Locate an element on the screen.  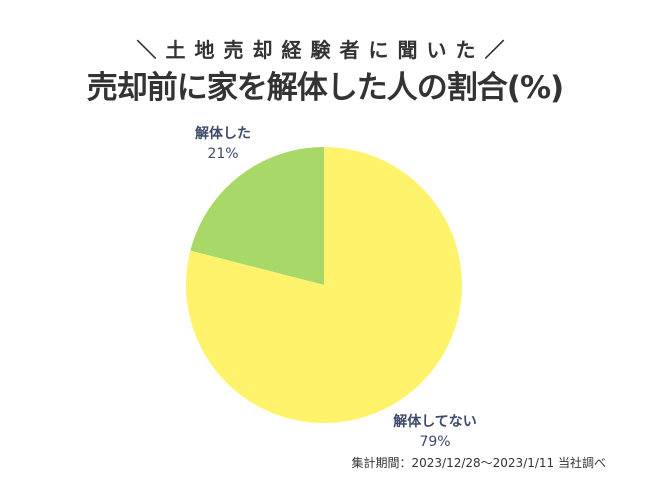
slice-name: 解体した is located at coordinates (223, 134).